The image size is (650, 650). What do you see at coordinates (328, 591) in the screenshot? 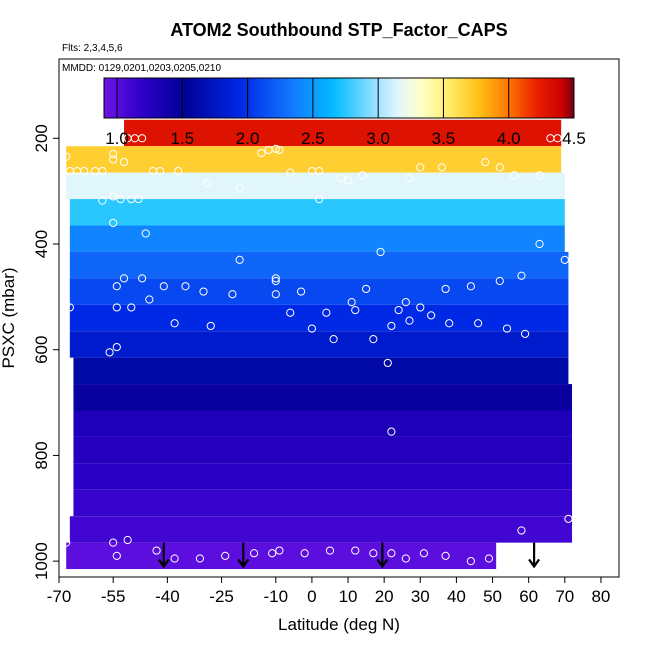
I see `x-axis: -70 -55 -40 -25 -10 0 10 20 30 40 50 60 70 80` at bounding box center [328, 591].